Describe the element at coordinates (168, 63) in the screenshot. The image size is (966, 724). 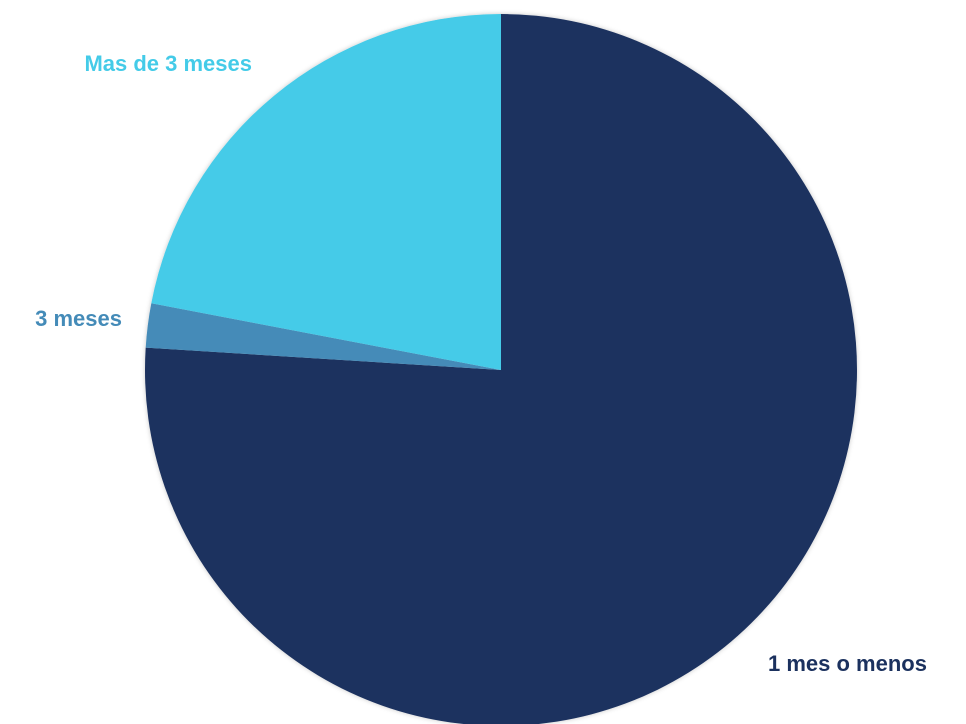
I see `slice-label-mas-de-3-meses: Mas de 3 meses` at that location.